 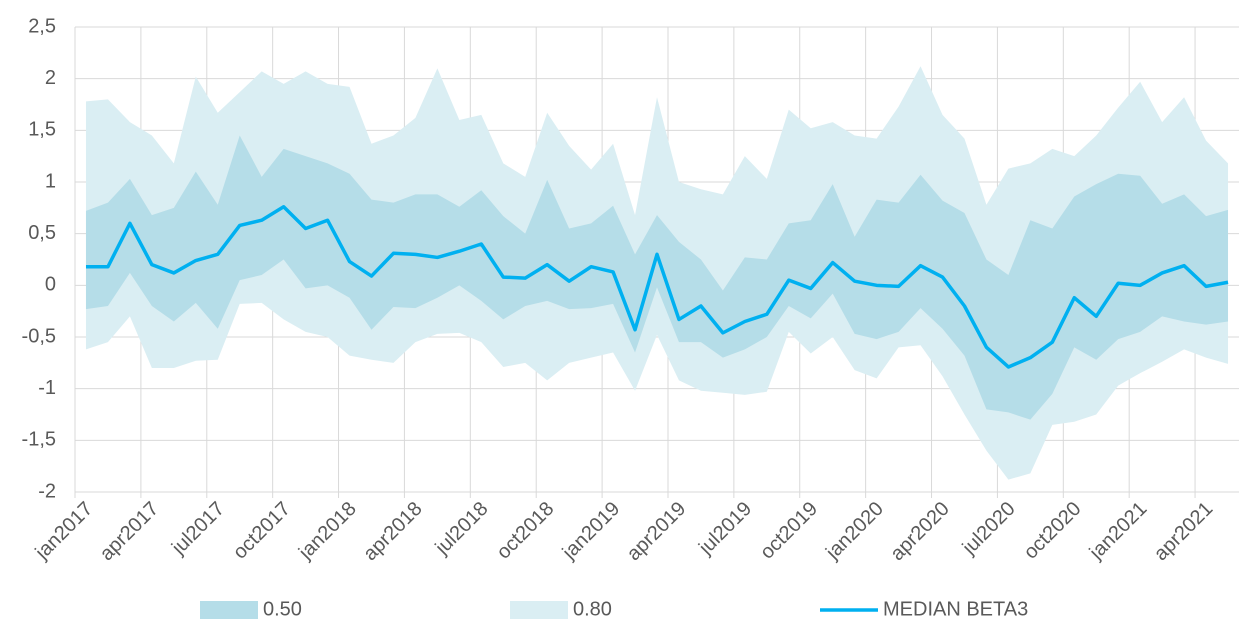 What do you see at coordinates (591, 531) in the screenshot?
I see `x-tick-label: jan2019` at bounding box center [591, 531].